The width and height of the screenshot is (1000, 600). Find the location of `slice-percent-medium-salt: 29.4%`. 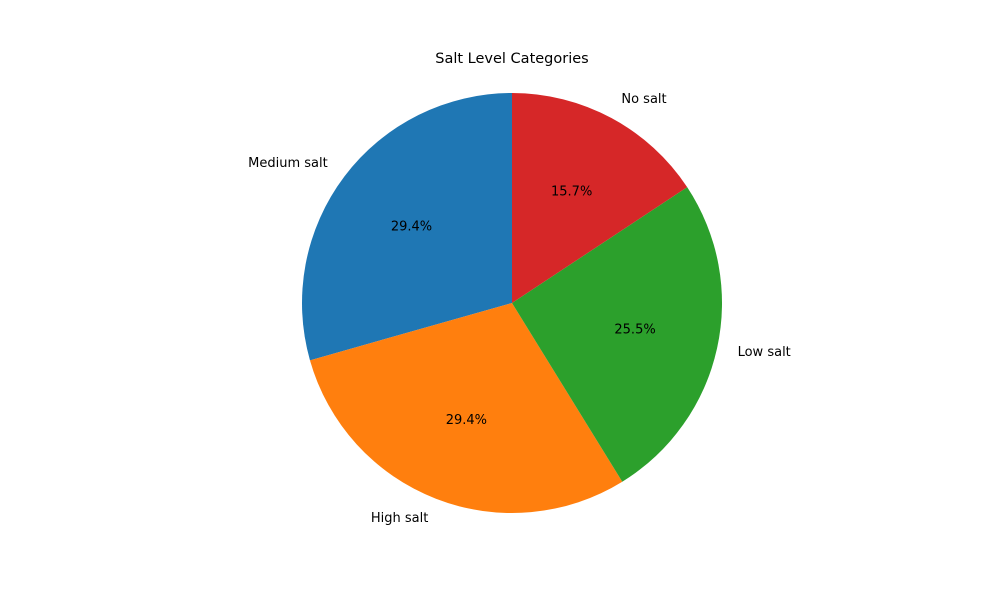

slice-percent-medium-salt: 29.4% is located at coordinates (411, 227).